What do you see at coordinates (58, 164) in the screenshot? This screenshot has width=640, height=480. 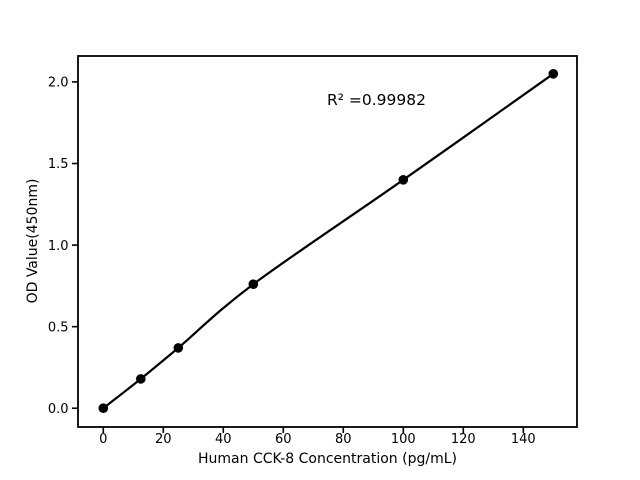 I see `y-tick-label: 1.5` at bounding box center [58, 164].